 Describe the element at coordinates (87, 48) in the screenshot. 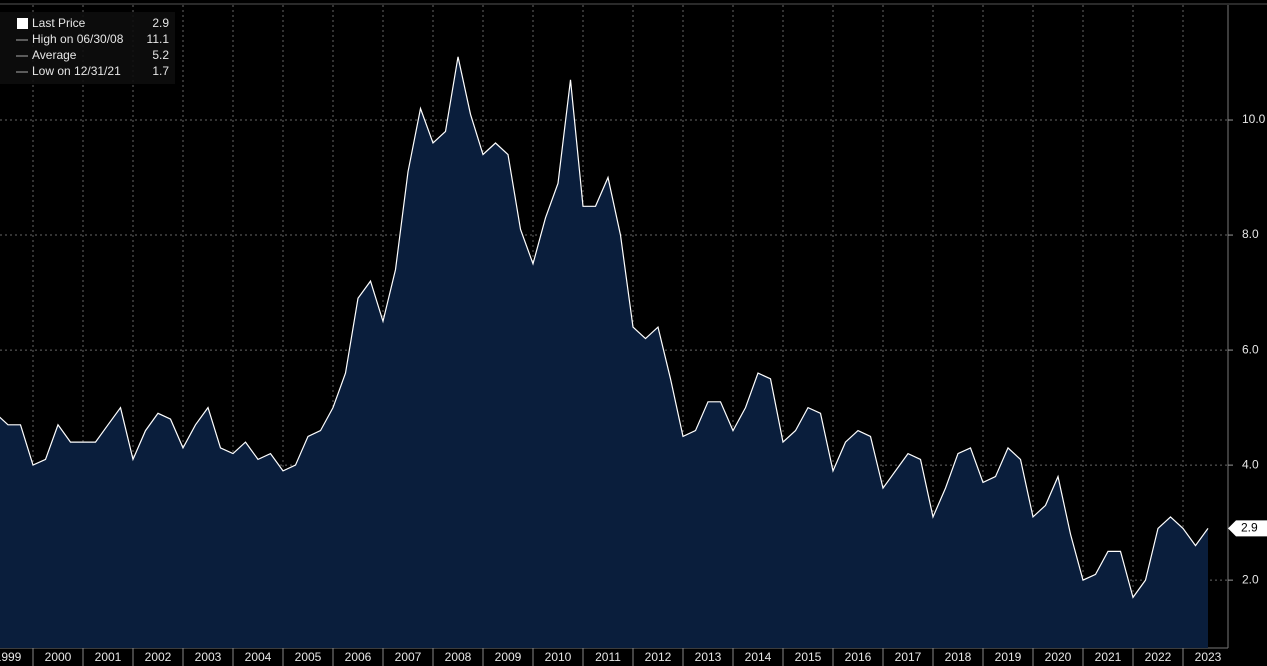

I see `legend-box` at that location.